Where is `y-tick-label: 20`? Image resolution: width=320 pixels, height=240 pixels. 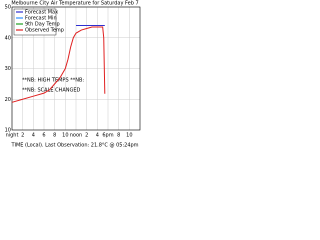
y-tick-label: 20 is located at coordinates (8, 100).